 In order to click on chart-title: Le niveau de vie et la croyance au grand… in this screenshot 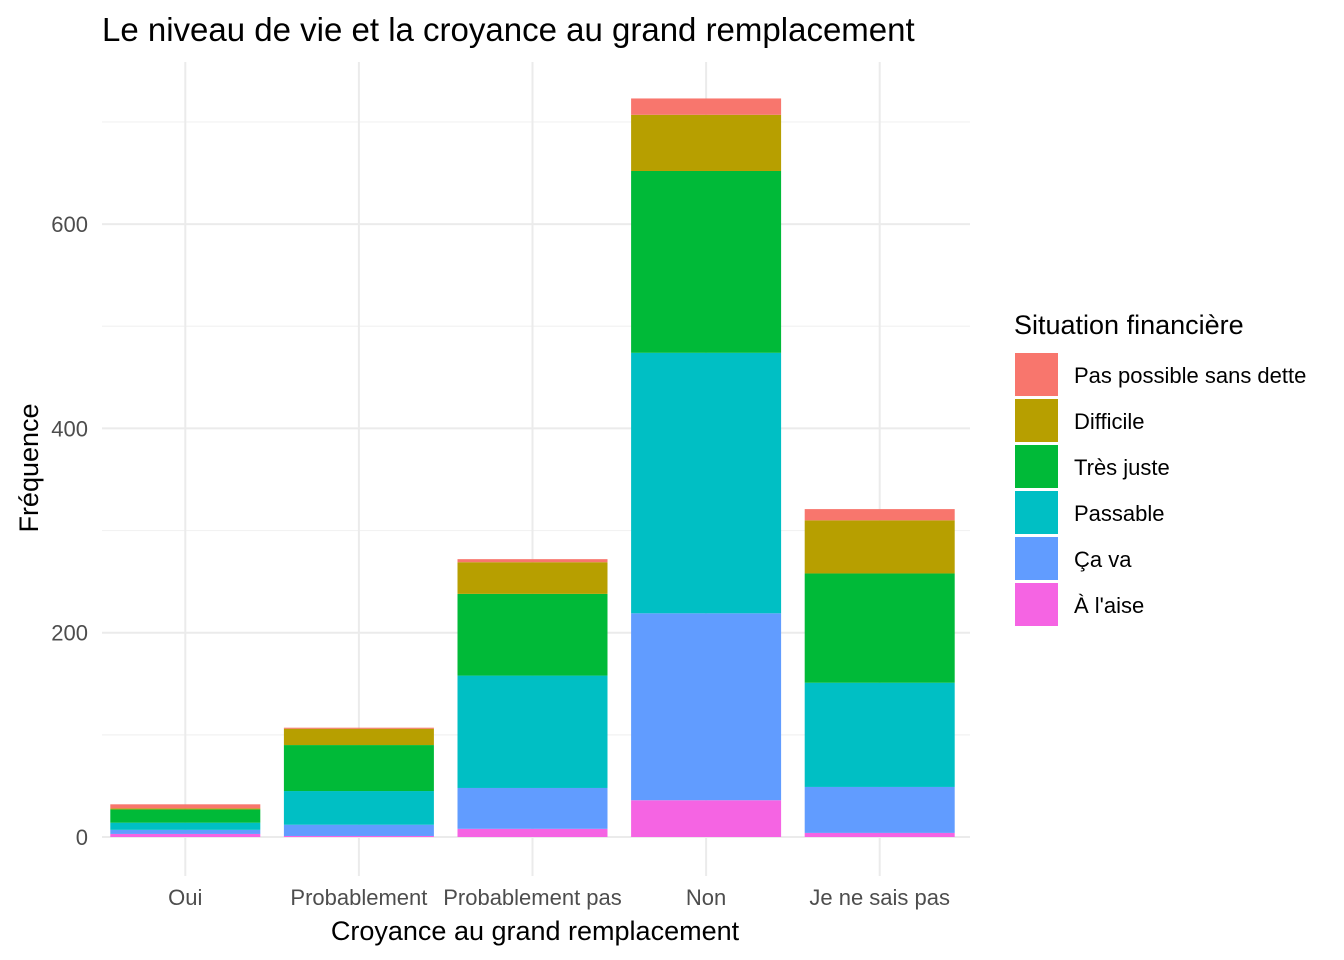, I will do `click(508, 29)`.